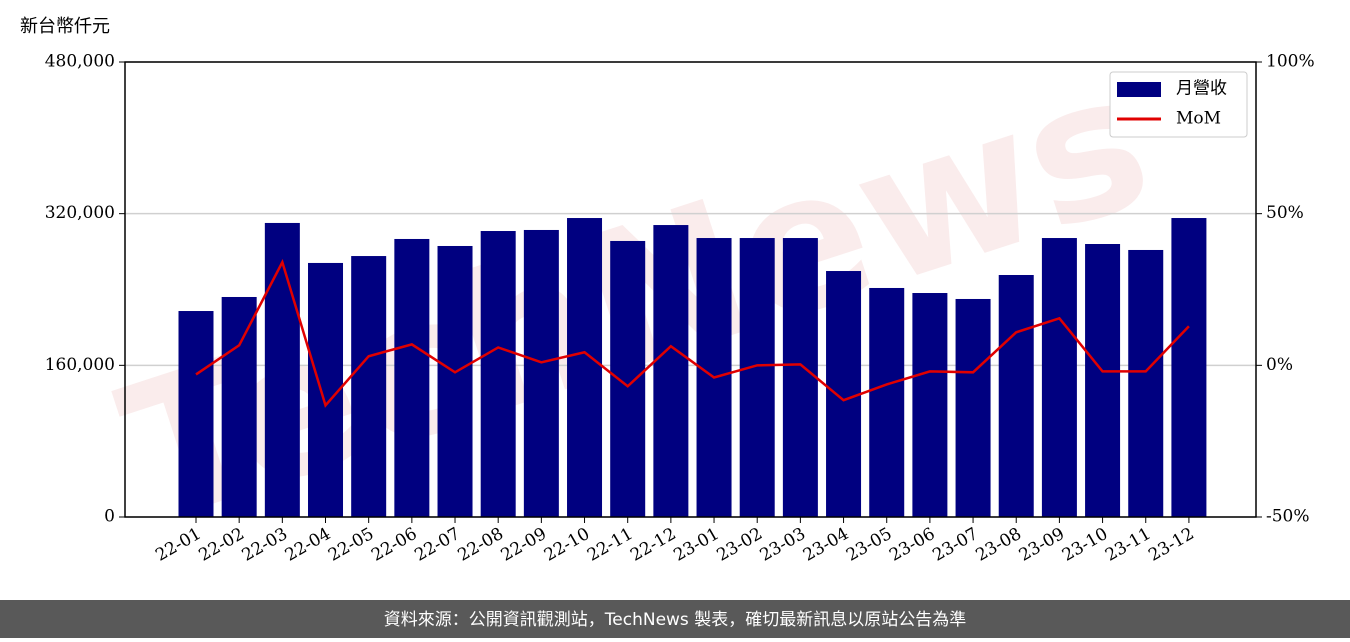  What do you see at coordinates (1279, 365) in the screenshot?
I see `y2-tick-label: 0%` at bounding box center [1279, 365].